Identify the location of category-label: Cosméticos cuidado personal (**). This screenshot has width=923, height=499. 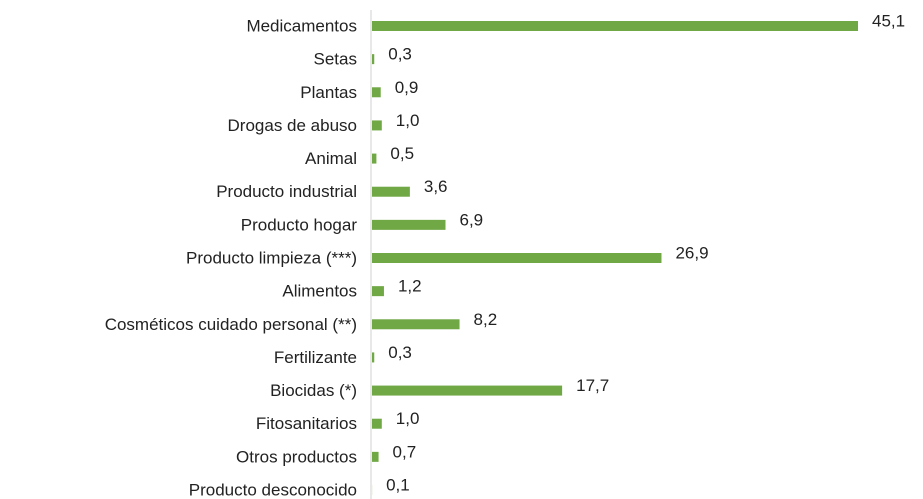
(231, 324).